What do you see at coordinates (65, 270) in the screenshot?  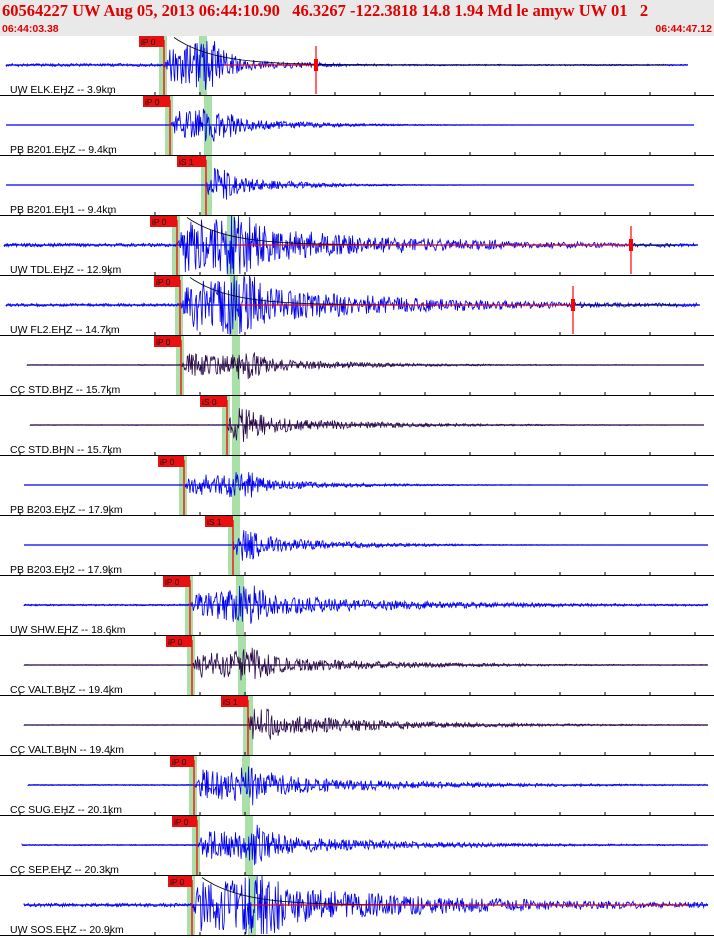 I see `station-label: UW TDL.EHZ -- 12.9km` at bounding box center [65, 270].